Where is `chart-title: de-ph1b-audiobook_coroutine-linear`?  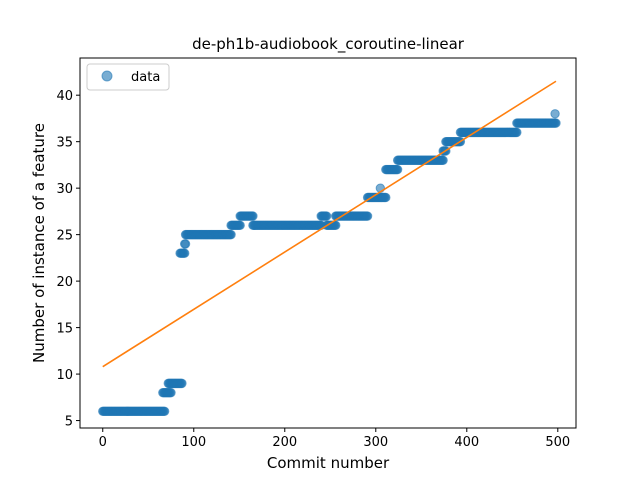
chart-title: de-ph1b-audiobook_coroutine-linear is located at coordinates (328, 44).